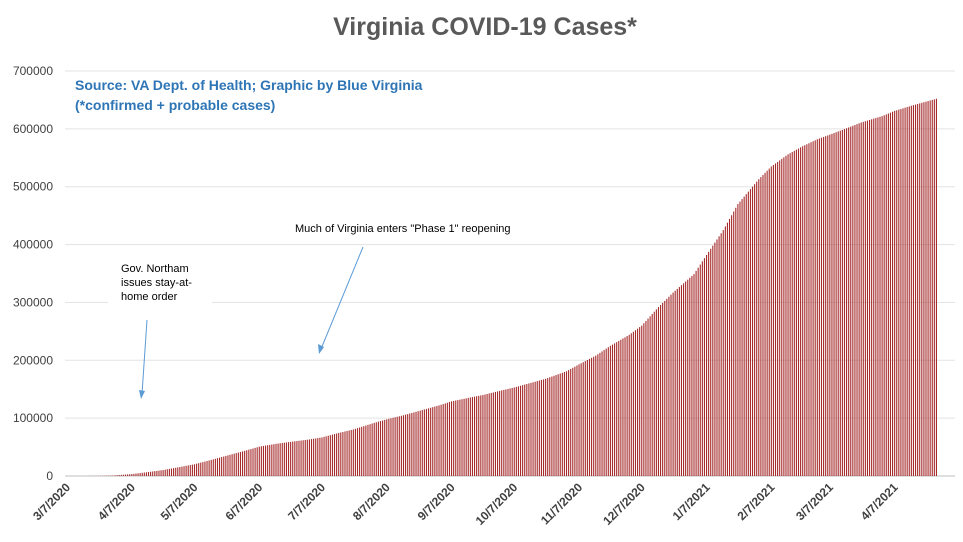 The image size is (963, 542). Describe the element at coordinates (33, 71) in the screenshot. I see `y-tick-label: 700000` at that location.